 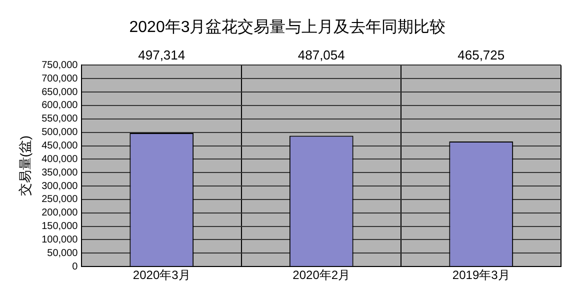 I want to click on text: 497,314, so click(x=162, y=54).